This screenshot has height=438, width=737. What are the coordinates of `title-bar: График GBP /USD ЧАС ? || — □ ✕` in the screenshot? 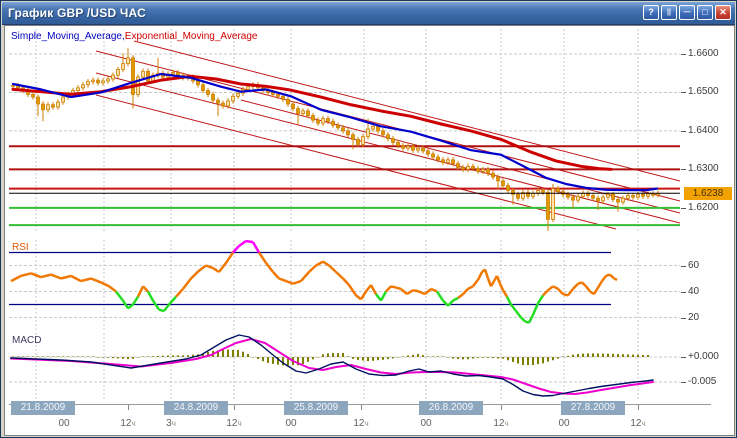 It's located at (368, 13).